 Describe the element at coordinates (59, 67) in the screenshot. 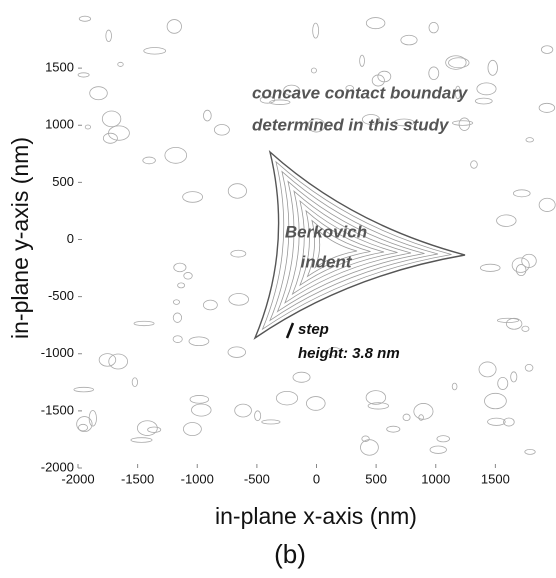

I see `y-tick-label: 1500` at that location.